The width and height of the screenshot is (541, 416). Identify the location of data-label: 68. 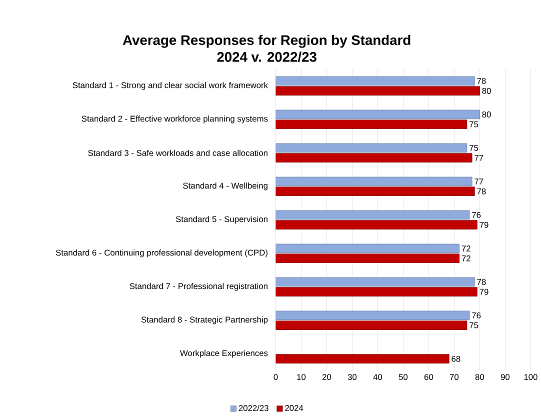
(456, 359).